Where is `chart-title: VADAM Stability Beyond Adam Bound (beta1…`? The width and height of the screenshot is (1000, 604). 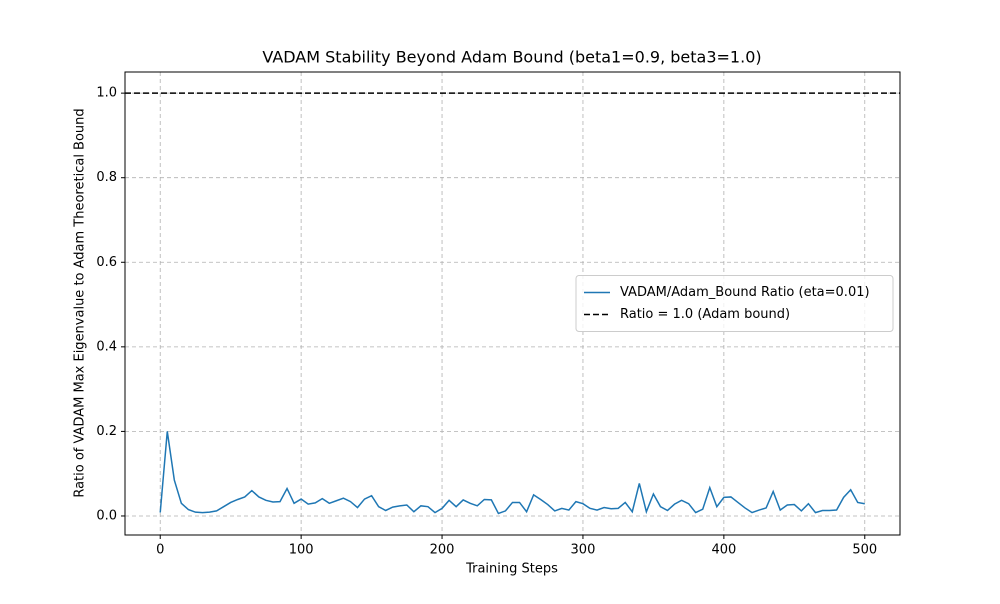
chart-title: VADAM Stability Beyond Adam Bound (beta1… is located at coordinates (511, 57).